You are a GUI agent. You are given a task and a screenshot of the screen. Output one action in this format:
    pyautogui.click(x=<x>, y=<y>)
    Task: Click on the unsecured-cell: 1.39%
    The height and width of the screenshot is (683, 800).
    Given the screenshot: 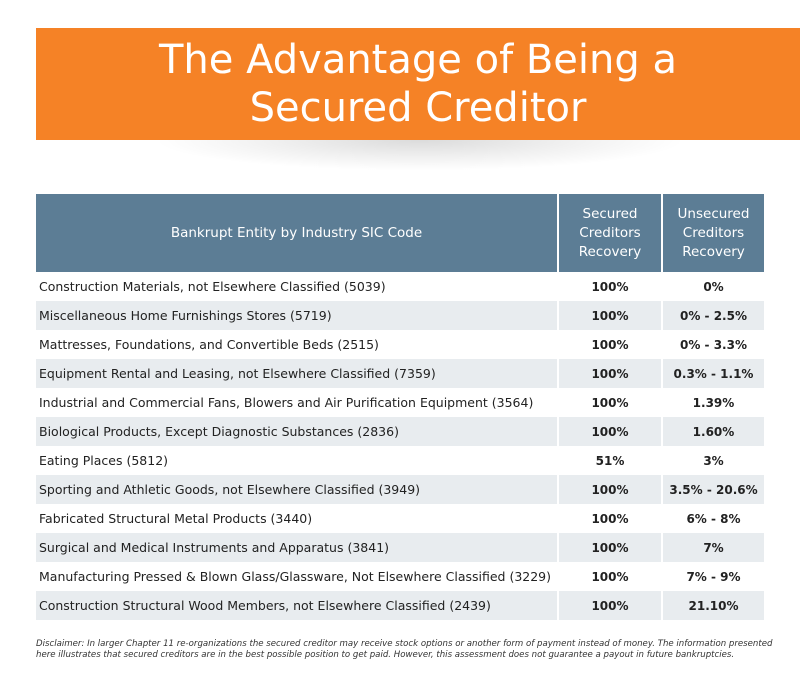 What is the action you would take?
    pyautogui.click(x=712, y=402)
    